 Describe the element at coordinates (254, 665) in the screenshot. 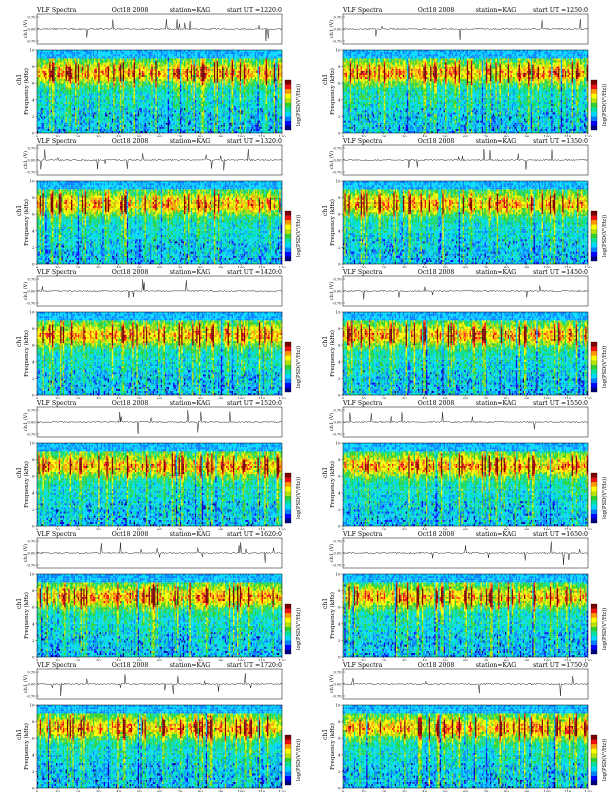

I see `panel-start-time: start UT =1720:0` at that location.